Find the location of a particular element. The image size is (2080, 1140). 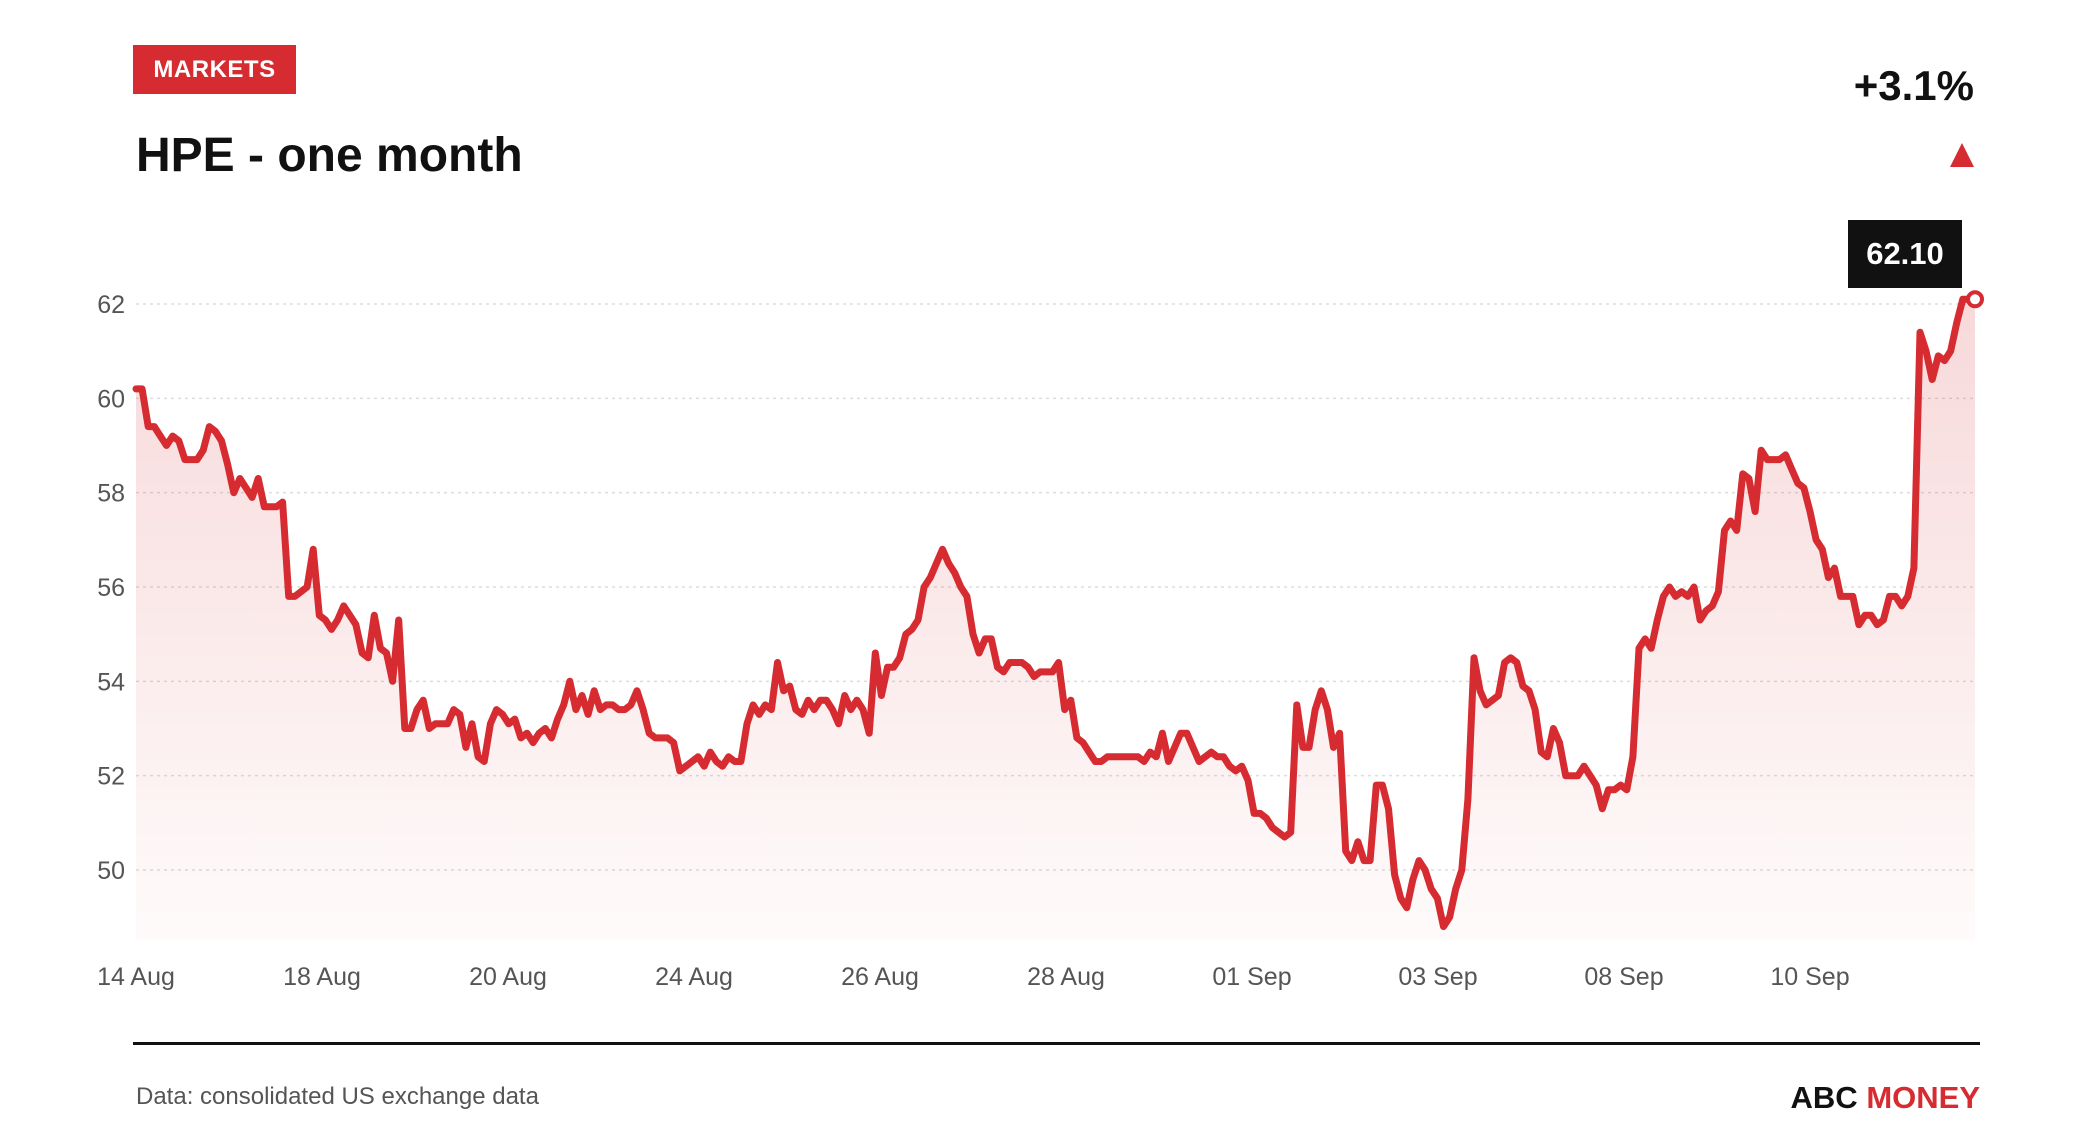

last-price-label: 62.10 is located at coordinates (1905, 253).